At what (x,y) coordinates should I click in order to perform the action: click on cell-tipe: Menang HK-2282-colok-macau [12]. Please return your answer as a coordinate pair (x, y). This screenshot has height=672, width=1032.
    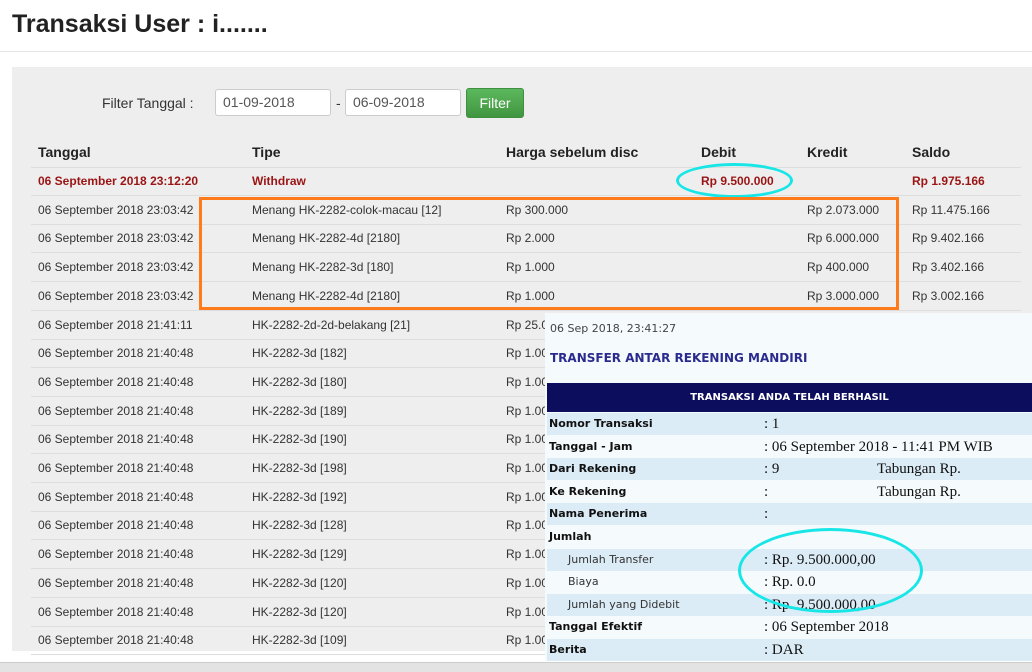
    Looking at the image, I should click on (347, 209).